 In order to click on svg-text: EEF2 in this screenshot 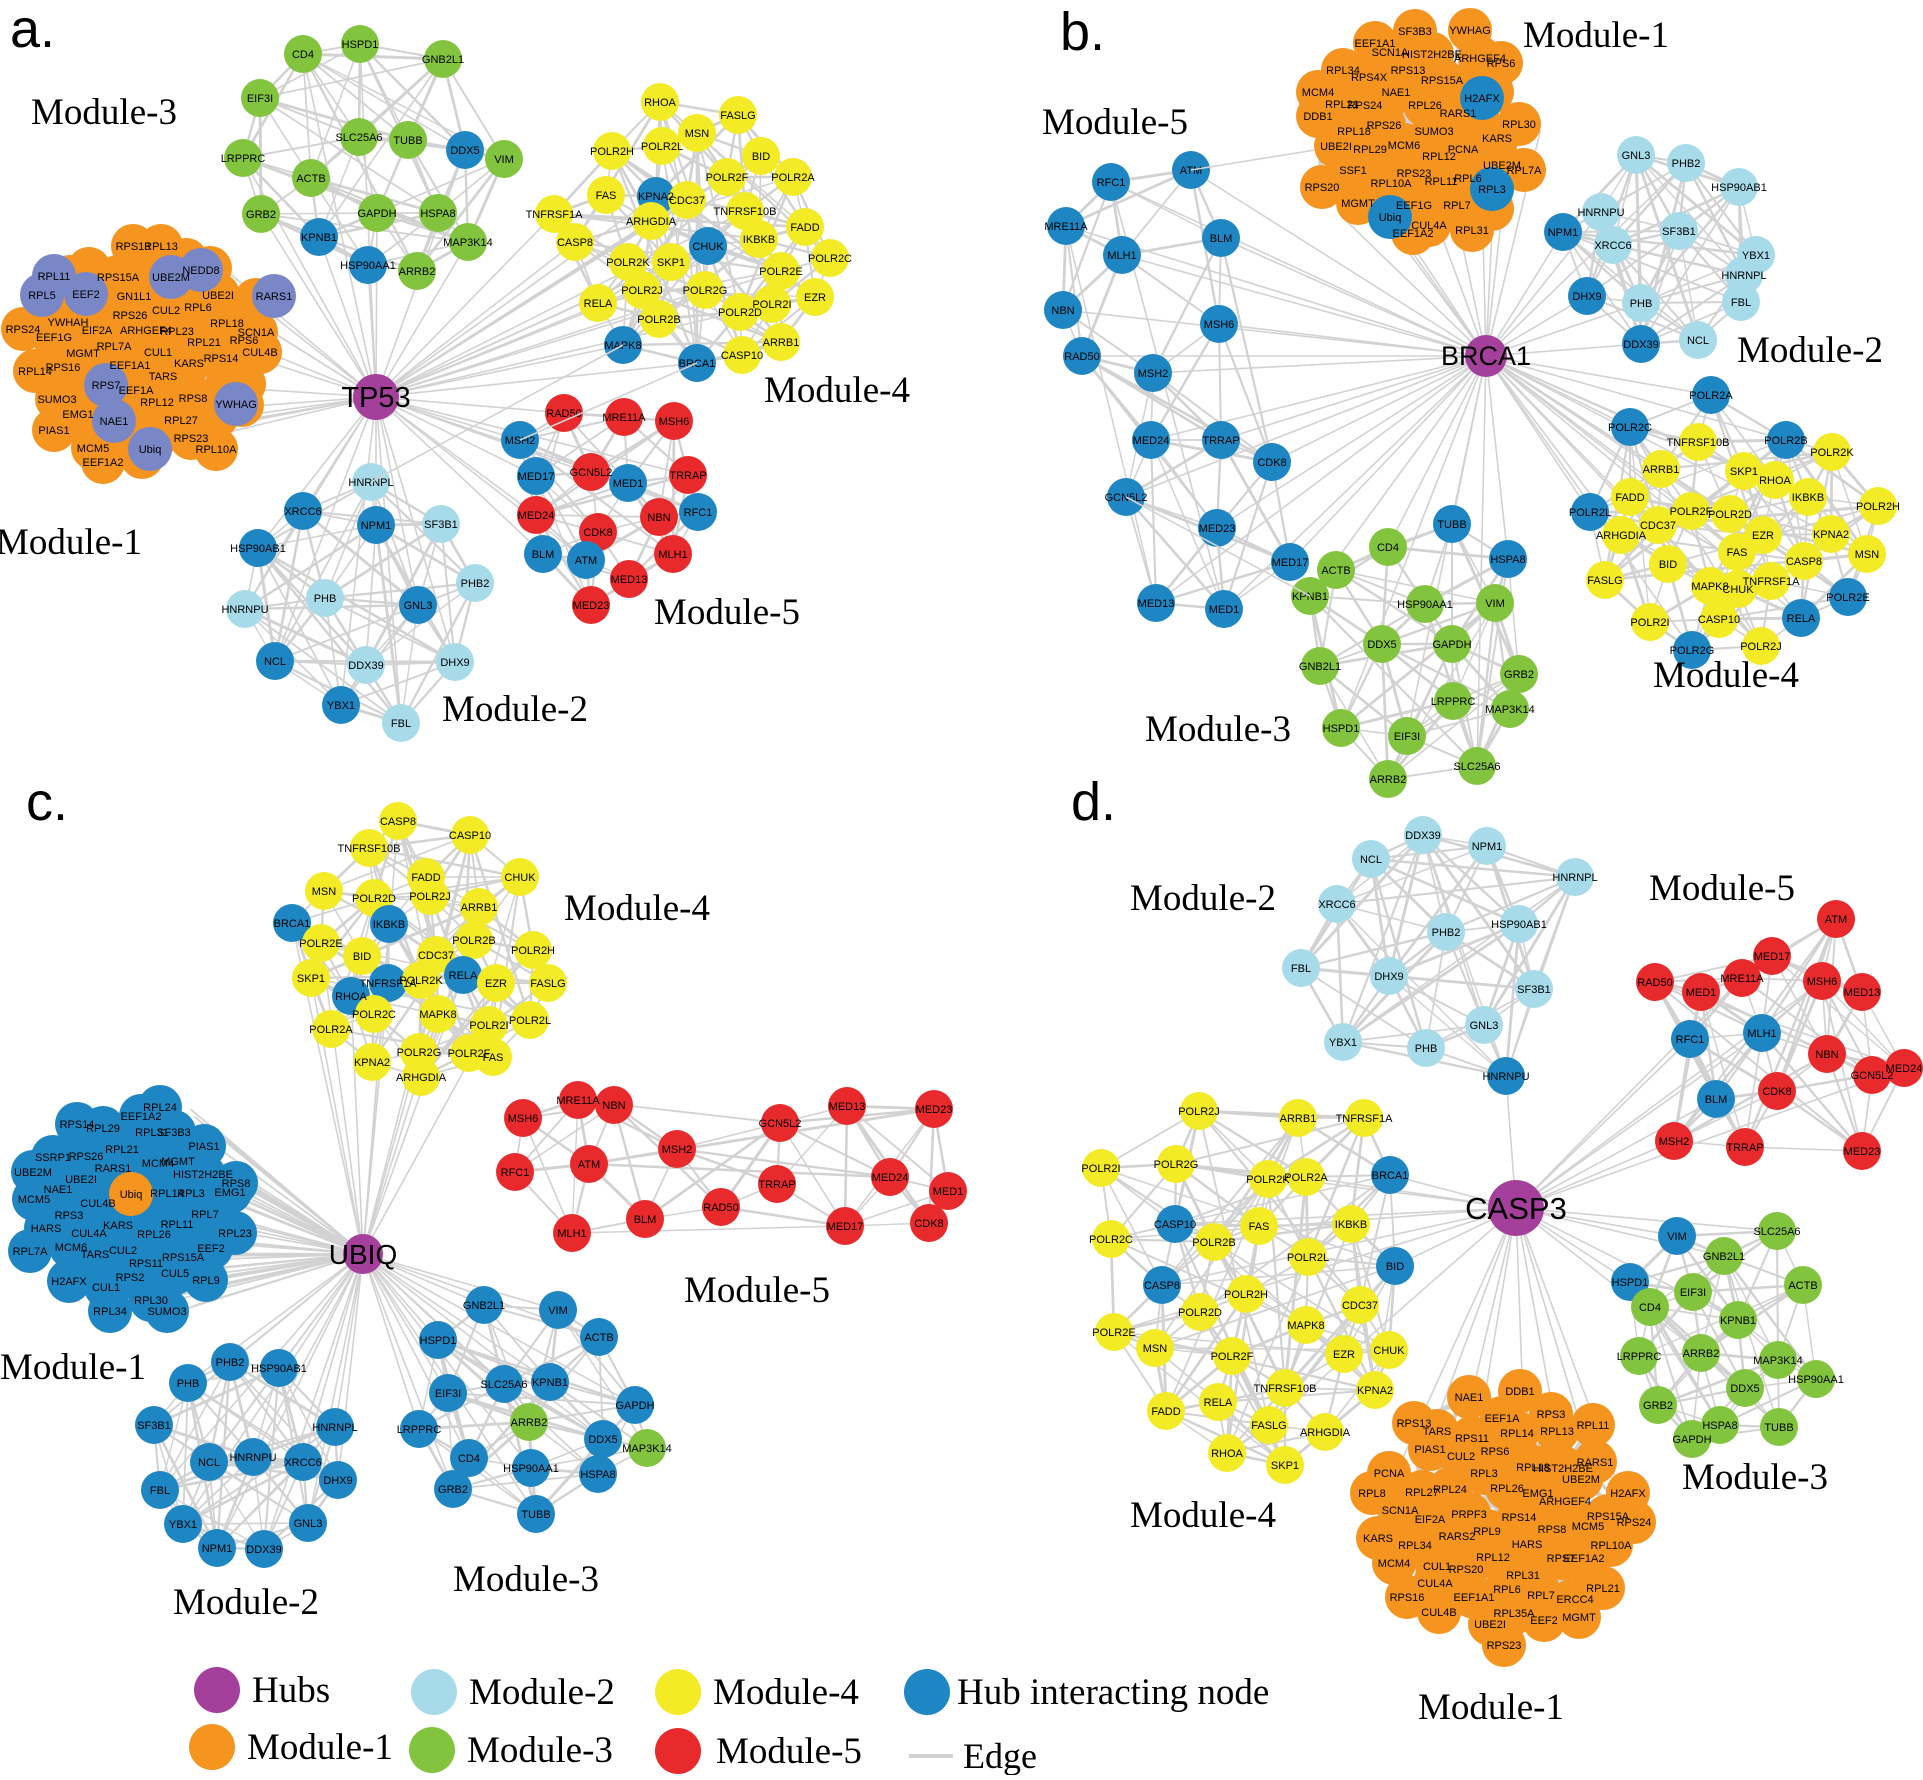, I will do `click(211, 1249)`.